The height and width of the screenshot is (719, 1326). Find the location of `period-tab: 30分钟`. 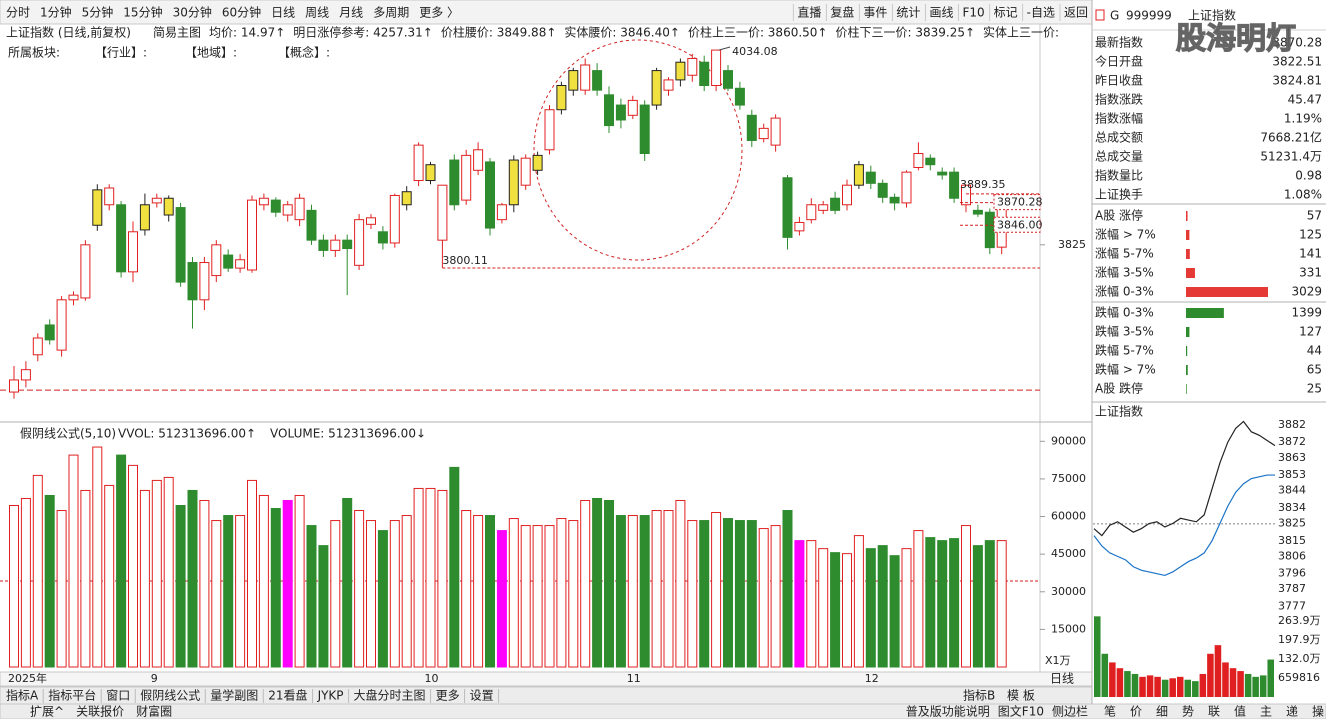

period-tab: 30分钟 is located at coordinates (192, 12).